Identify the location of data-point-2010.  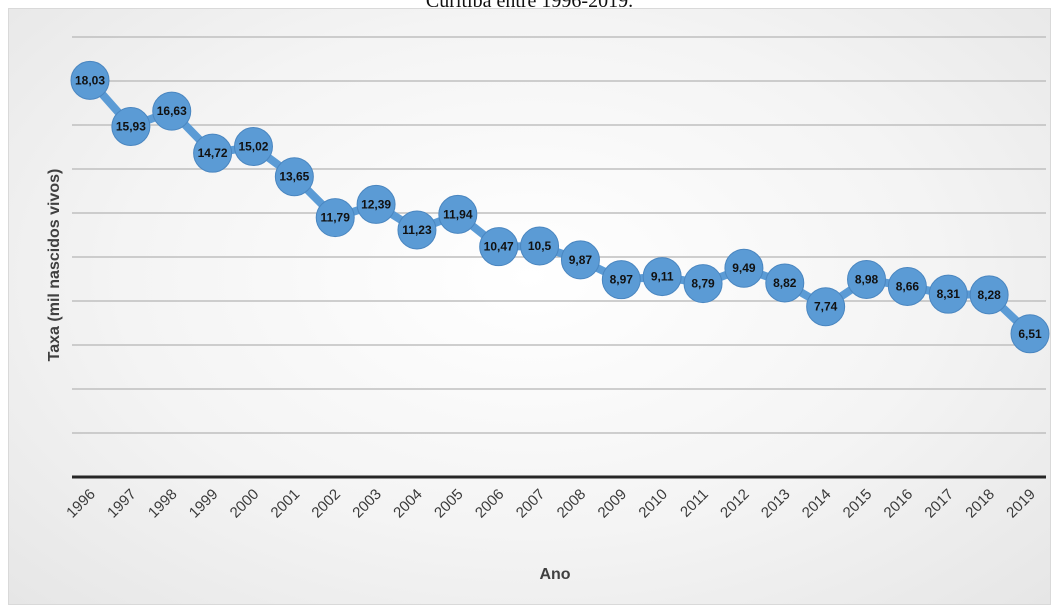
(662, 277).